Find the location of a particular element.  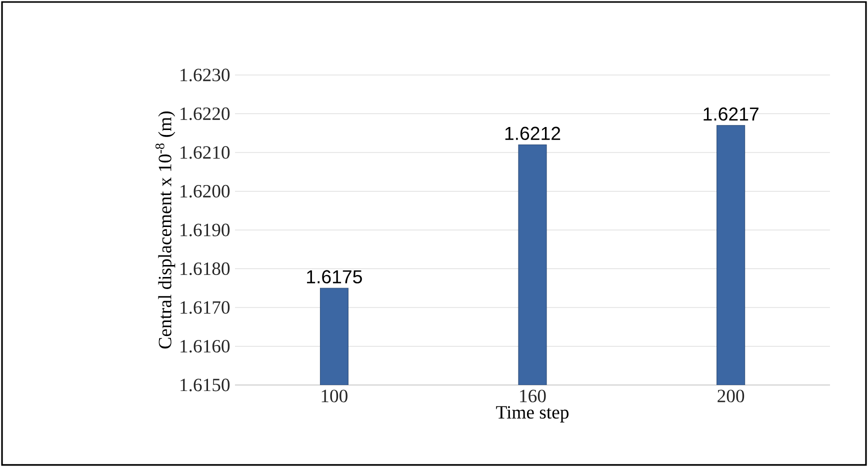

data-label: 1.6175 is located at coordinates (334, 277).